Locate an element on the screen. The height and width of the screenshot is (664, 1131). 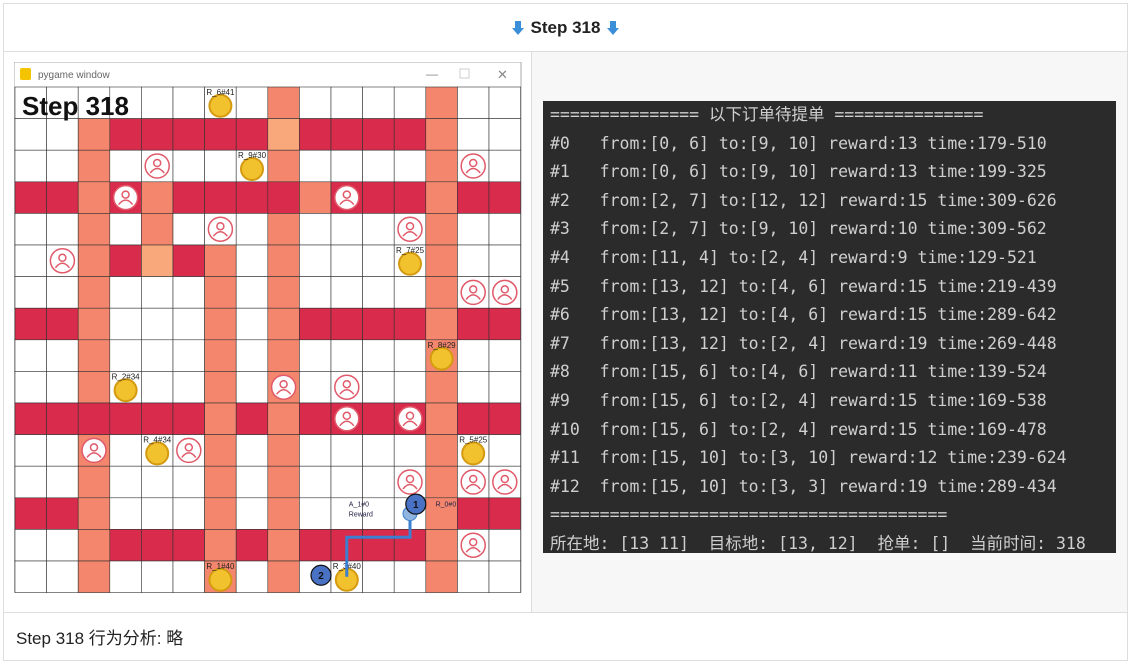
rider-label: R_2#34 is located at coordinates (126, 376).